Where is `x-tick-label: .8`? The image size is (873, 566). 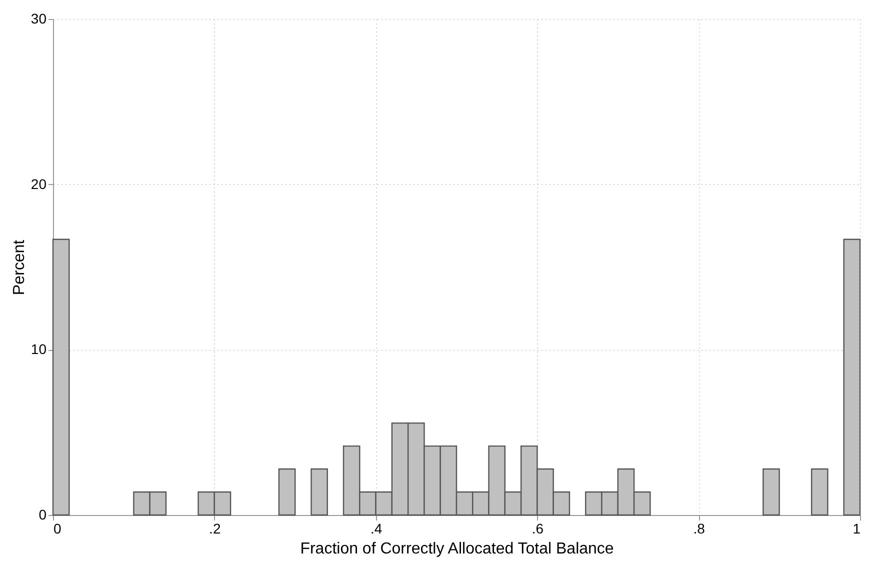 x-tick-label: .8 is located at coordinates (699, 528).